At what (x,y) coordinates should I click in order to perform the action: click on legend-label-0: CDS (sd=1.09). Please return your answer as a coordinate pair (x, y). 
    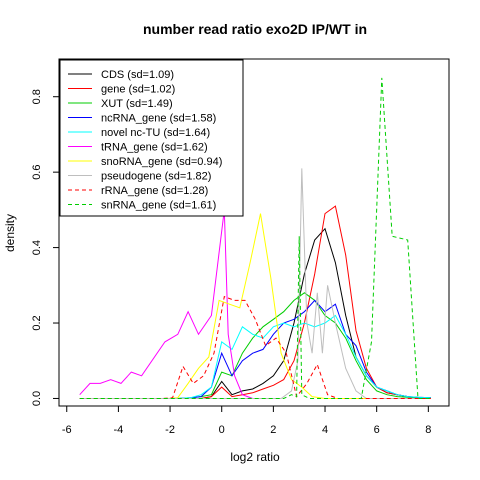
    Looking at the image, I should click on (137, 75).